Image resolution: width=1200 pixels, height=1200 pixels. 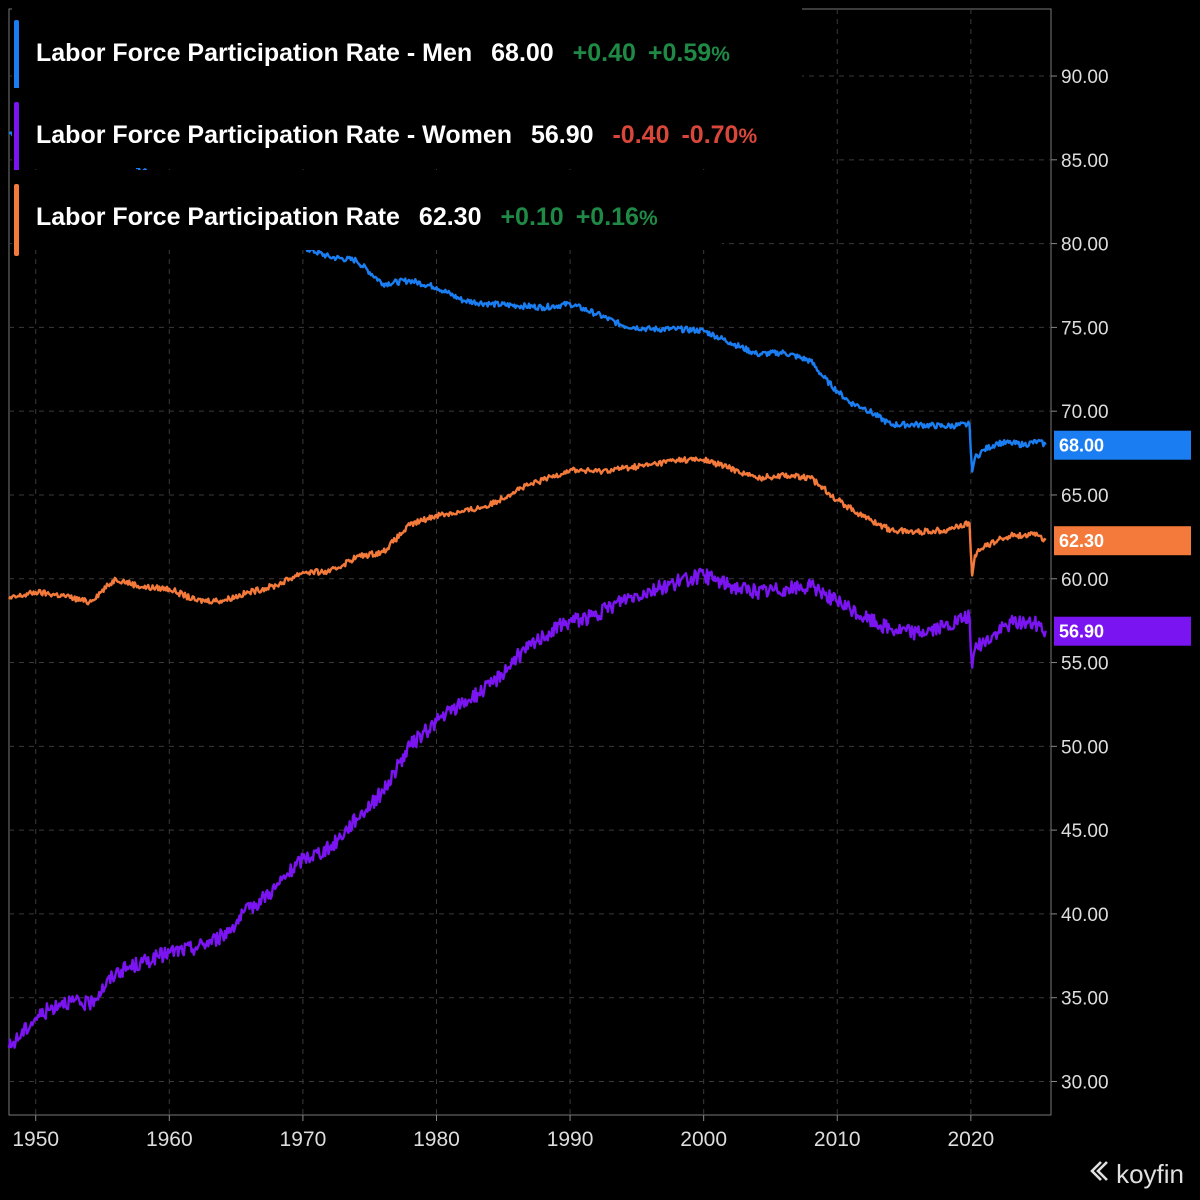 I want to click on legend-value: 56.90, so click(x=562, y=134).